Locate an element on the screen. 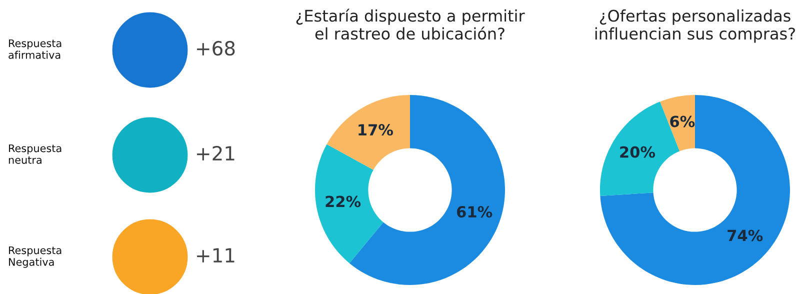 The height and width of the screenshot is (294, 801). text: +11 is located at coordinates (215, 255).